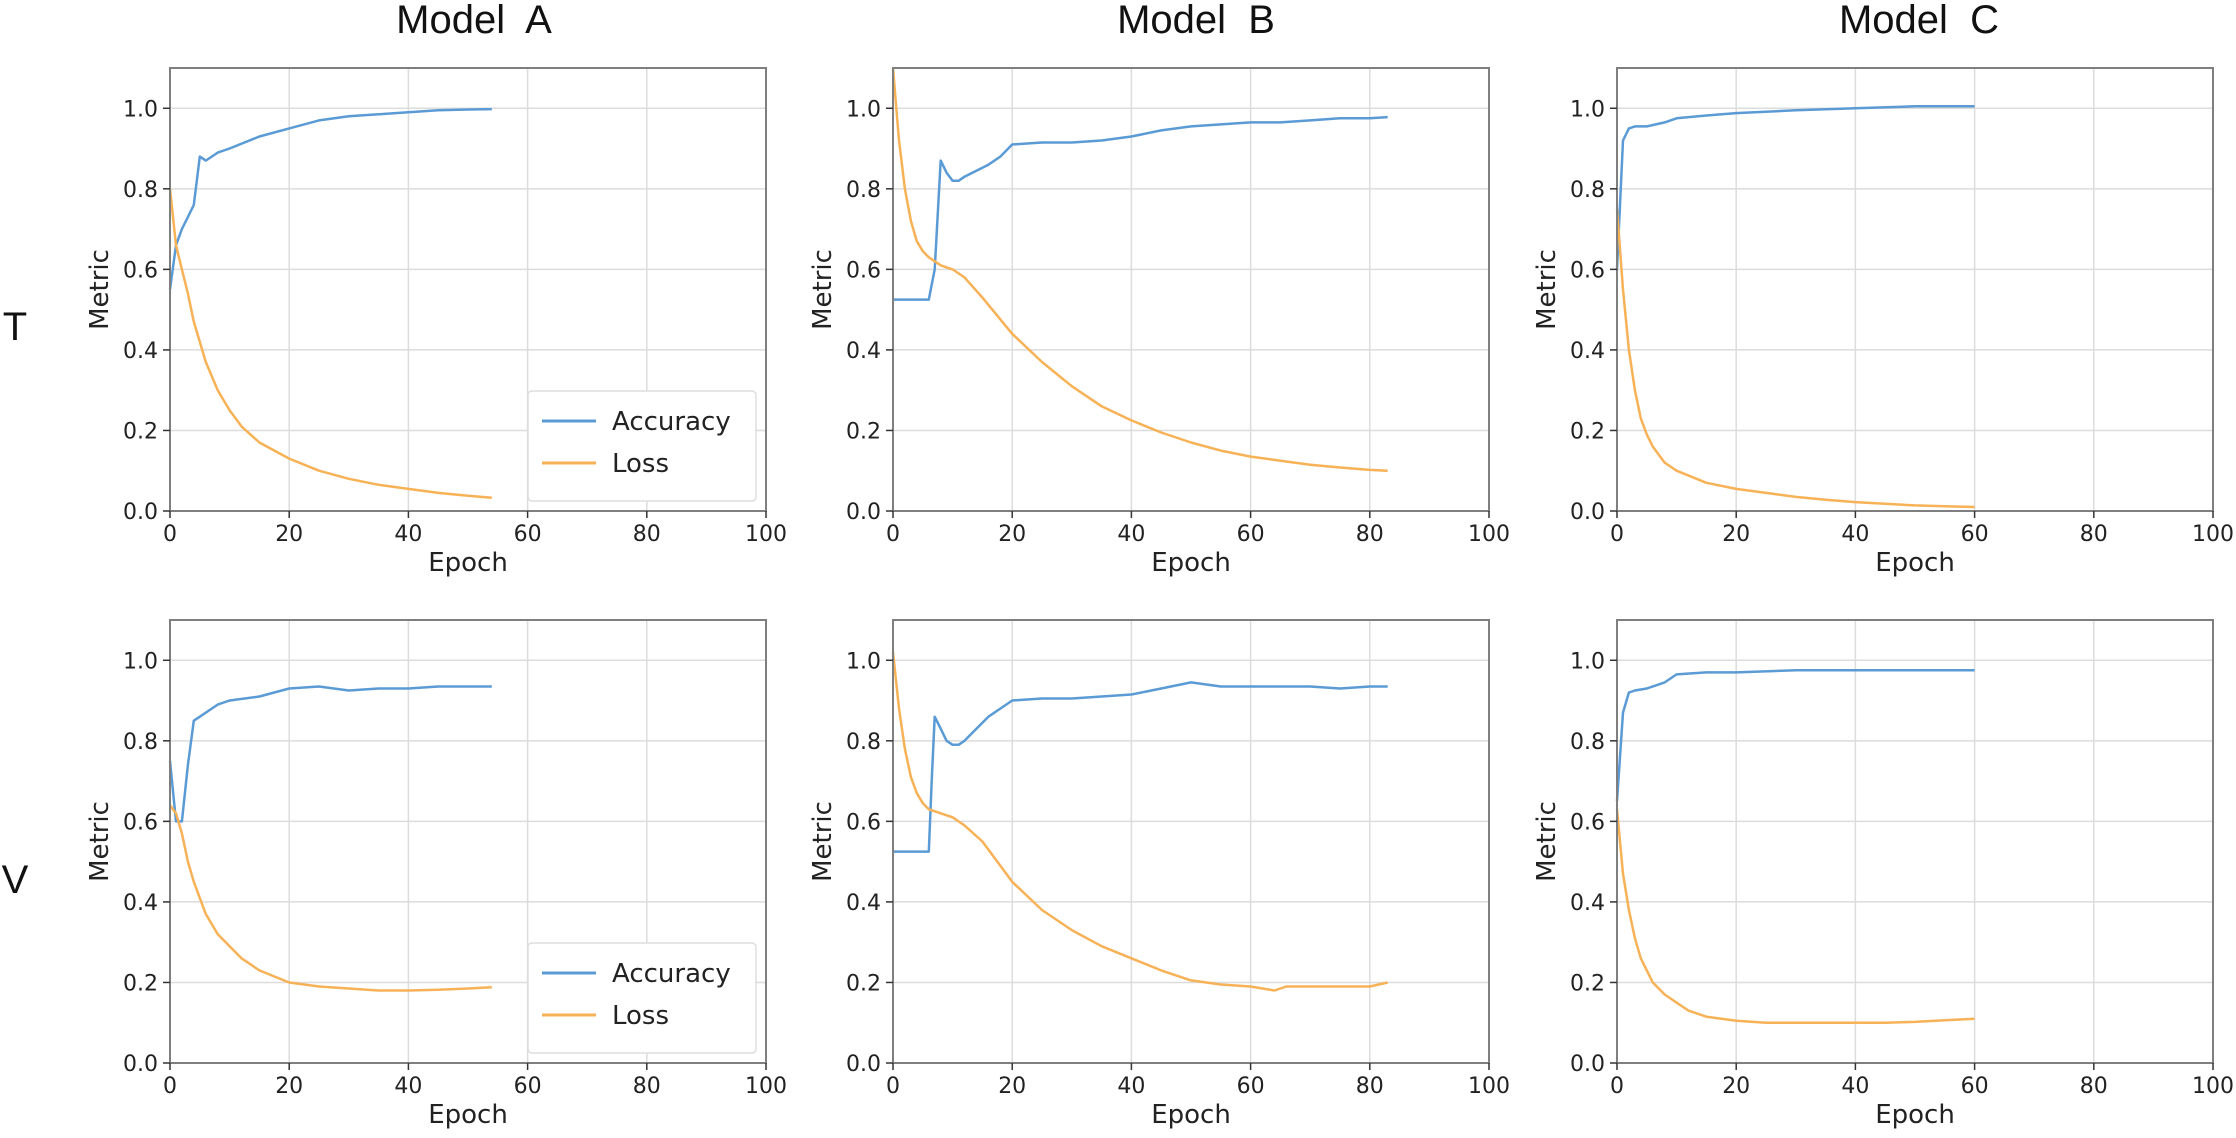 The width and height of the screenshot is (2236, 1138). I want to click on column-title-model-c: Model C, so click(1919, 21).